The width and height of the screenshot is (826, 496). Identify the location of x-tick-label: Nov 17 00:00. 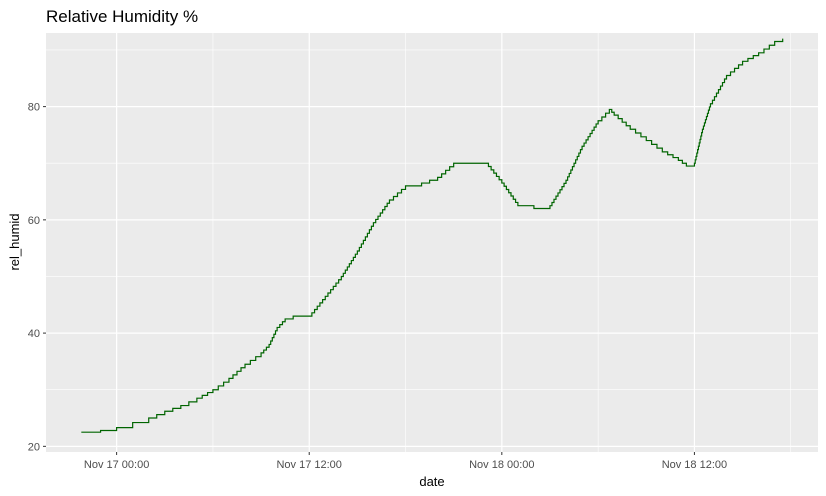
(116, 465).